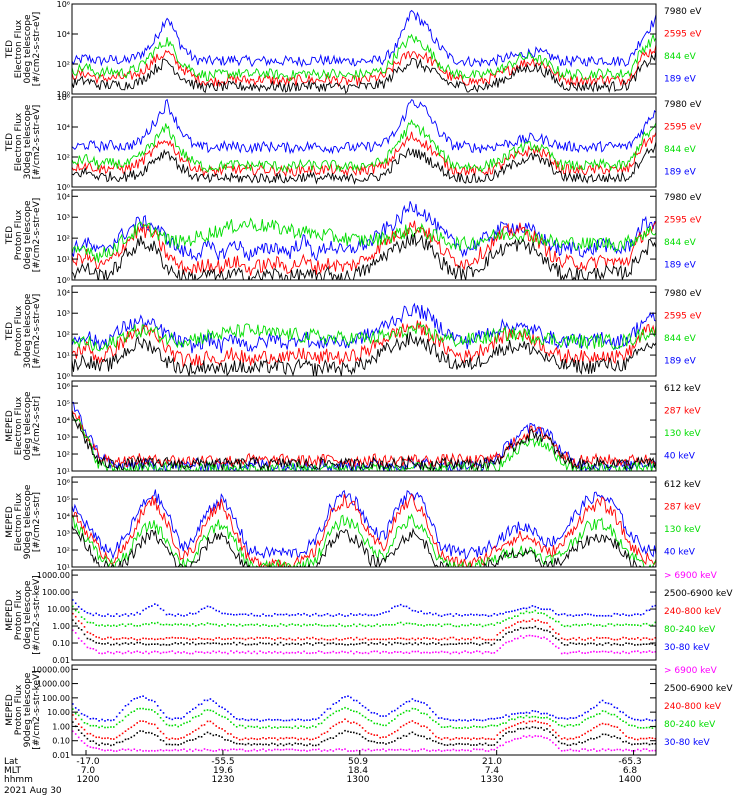 This screenshot has height=800, width=750. Describe the element at coordinates (37, 522) in the screenshot. I see `y-axis-label-line: [#/cm2-s-str]` at that location.